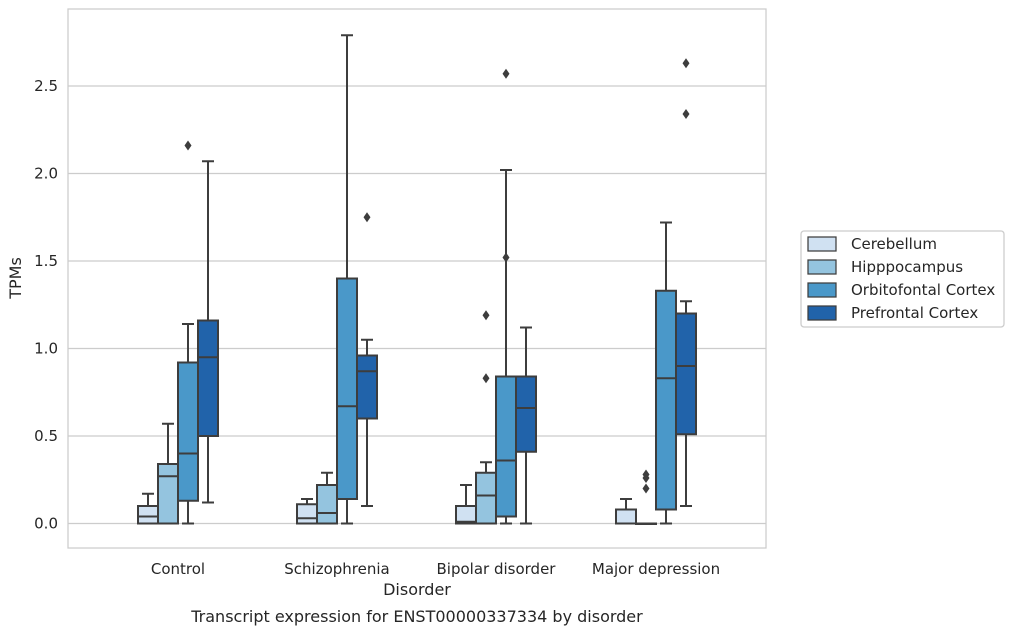 Image resolution: width=1014 pixels, height=634 pixels. What do you see at coordinates (46, 261) in the screenshot?
I see `y-tick-label: 1.5` at bounding box center [46, 261].